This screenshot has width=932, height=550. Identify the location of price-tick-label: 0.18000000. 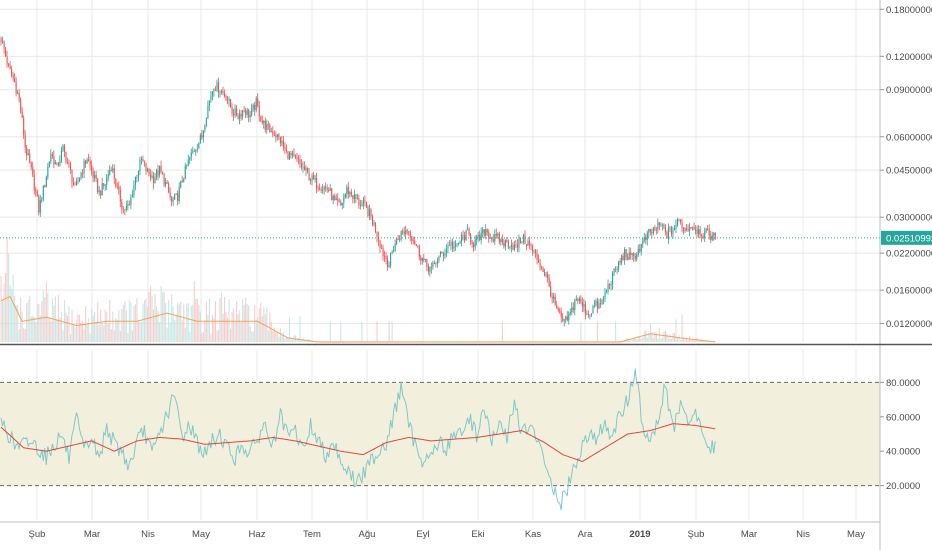
(909, 10).